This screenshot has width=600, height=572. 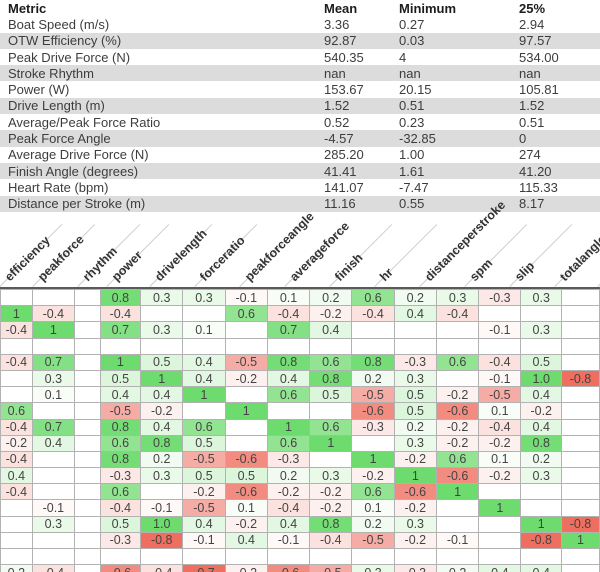 What do you see at coordinates (300, 57) in the screenshot?
I see `summary-row: Peak Drive Force (N) 540.35 4 534.00` at bounding box center [300, 57].